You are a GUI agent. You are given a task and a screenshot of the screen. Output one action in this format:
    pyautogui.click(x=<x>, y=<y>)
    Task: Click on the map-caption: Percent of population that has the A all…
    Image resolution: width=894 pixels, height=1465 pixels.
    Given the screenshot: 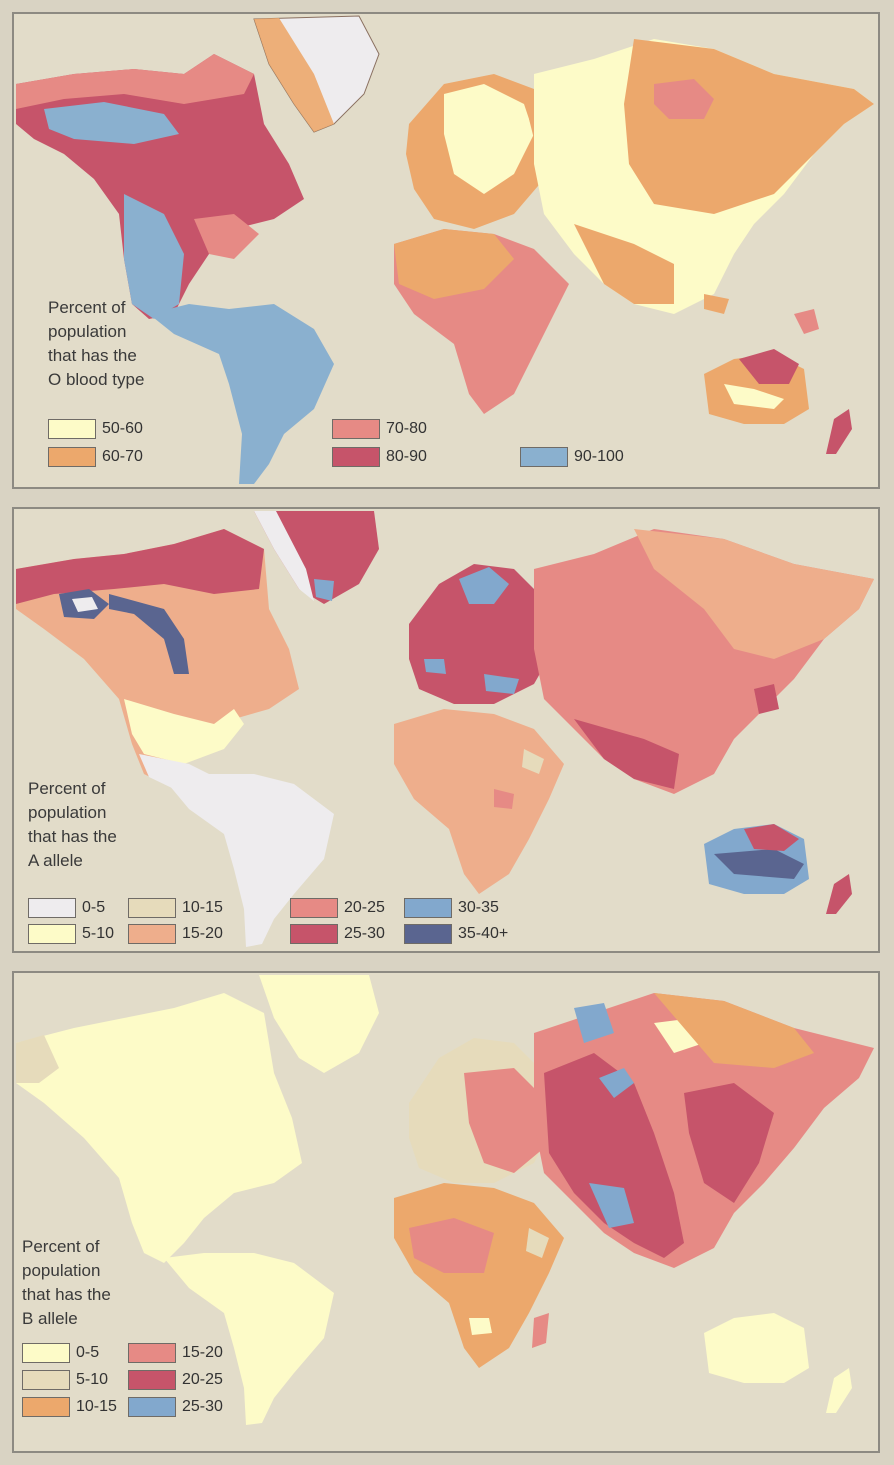 What is the action you would take?
    pyautogui.click(x=72, y=824)
    